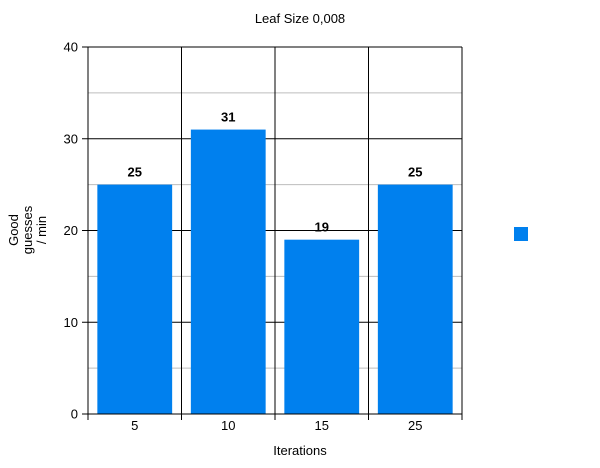 The image size is (600, 468). Describe the element at coordinates (415, 425) in the screenshot. I see `x-tick-label: 25` at that location.